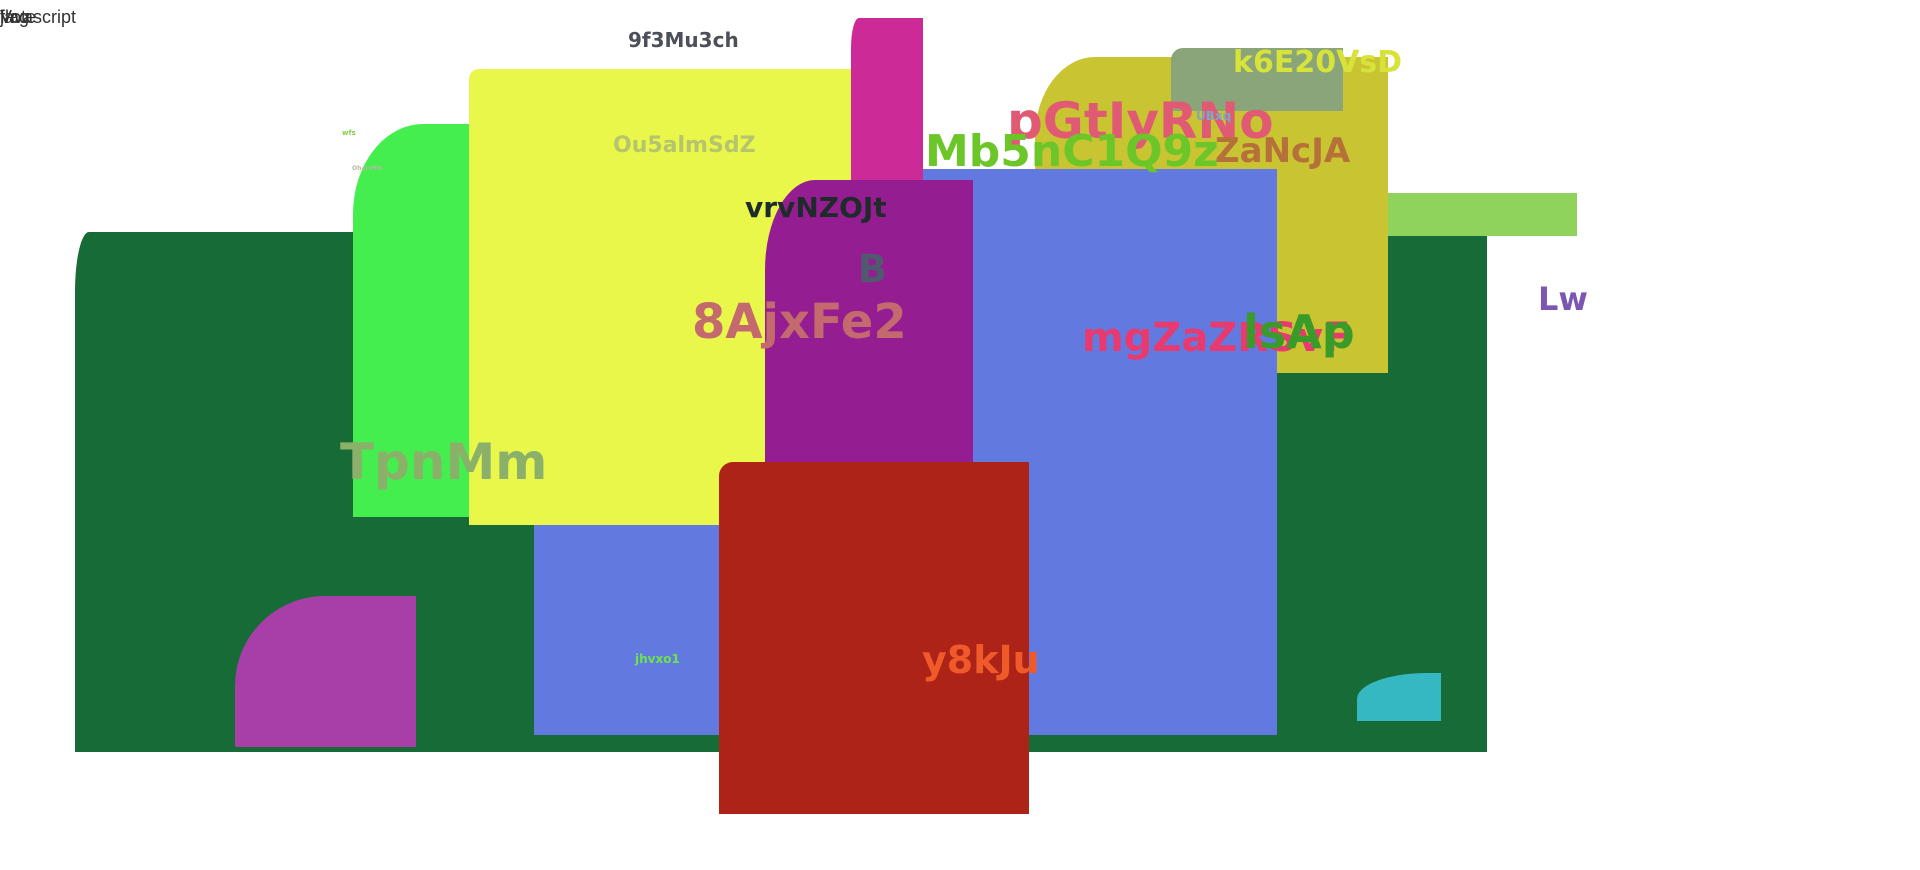 Image resolution: width=1920 pixels, height=870 pixels. What do you see at coordinates (799, 322) in the screenshot?
I see `label-8ajxfe2: 8AjxFe2` at bounding box center [799, 322].